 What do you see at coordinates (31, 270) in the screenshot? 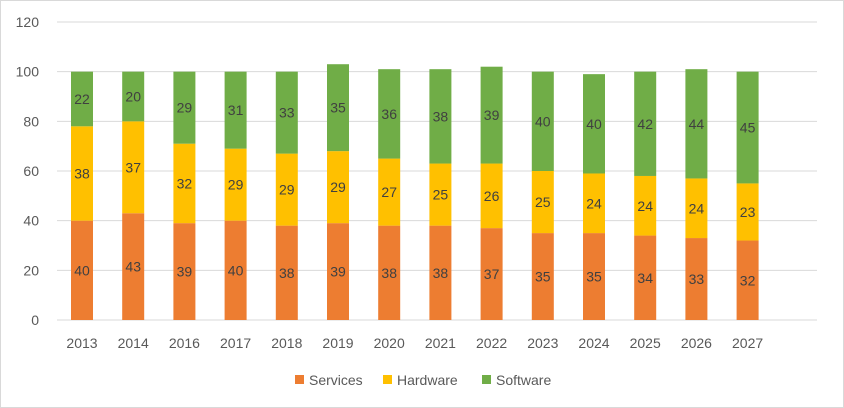
I see `y-tick-label: 20` at bounding box center [31, 270].